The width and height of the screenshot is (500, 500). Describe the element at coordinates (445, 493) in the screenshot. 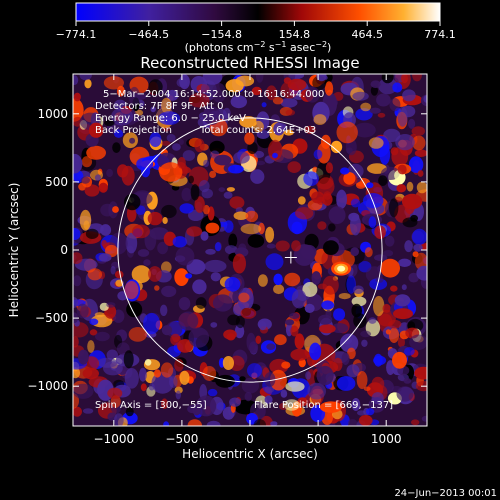

I see `footer-date: 24−Jun−2013 00:01` at that location.